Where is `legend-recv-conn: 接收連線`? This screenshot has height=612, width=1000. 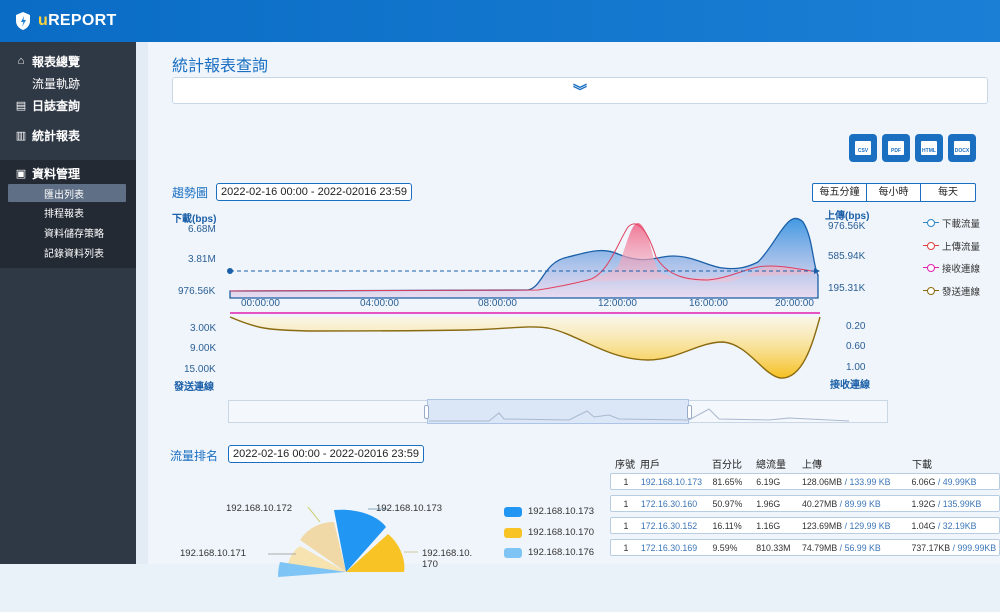
legend-recv-conn: 接收連線 is located at coordinates (951, 268).